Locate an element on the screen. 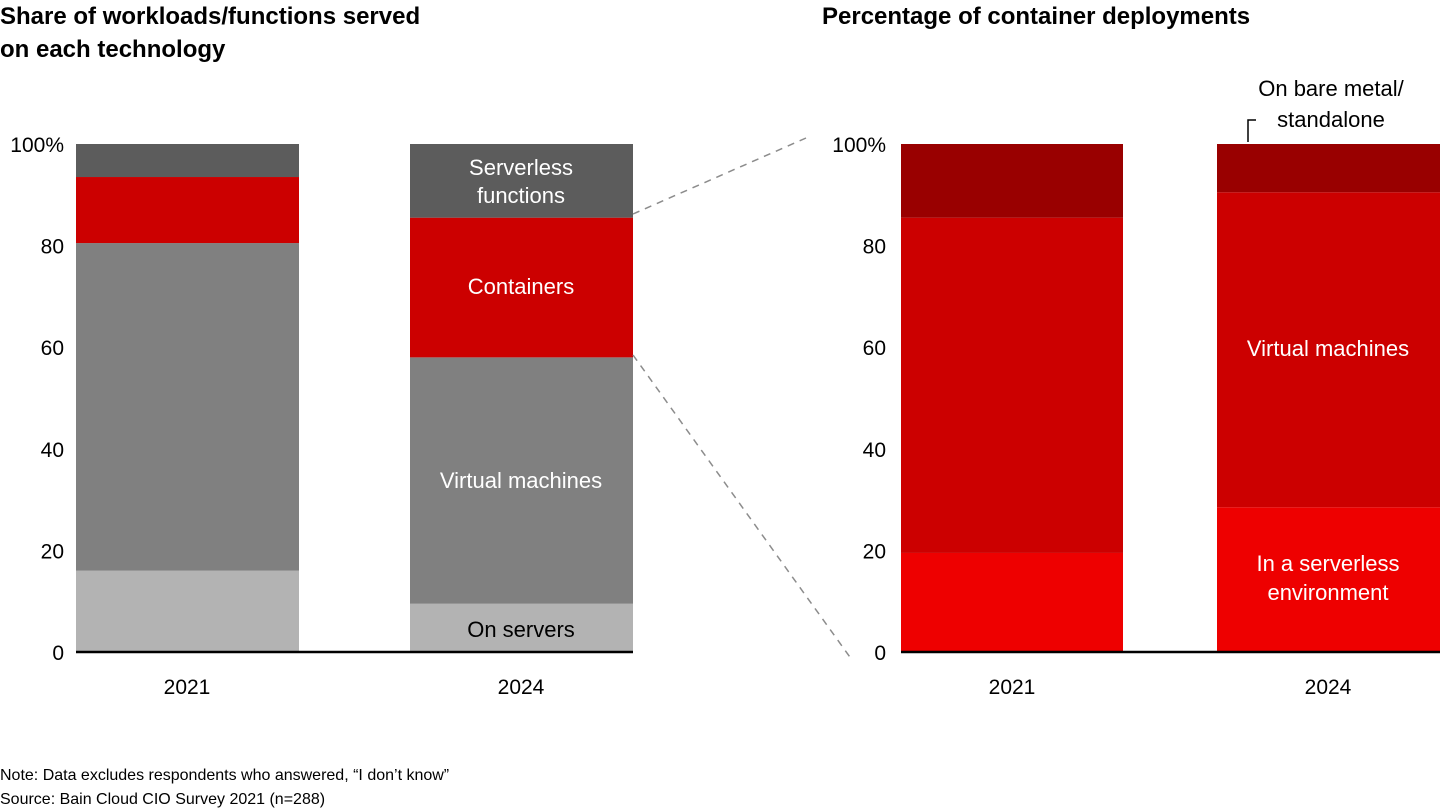  left-y-tick-label: 60 is located at coordinates (52, 348).